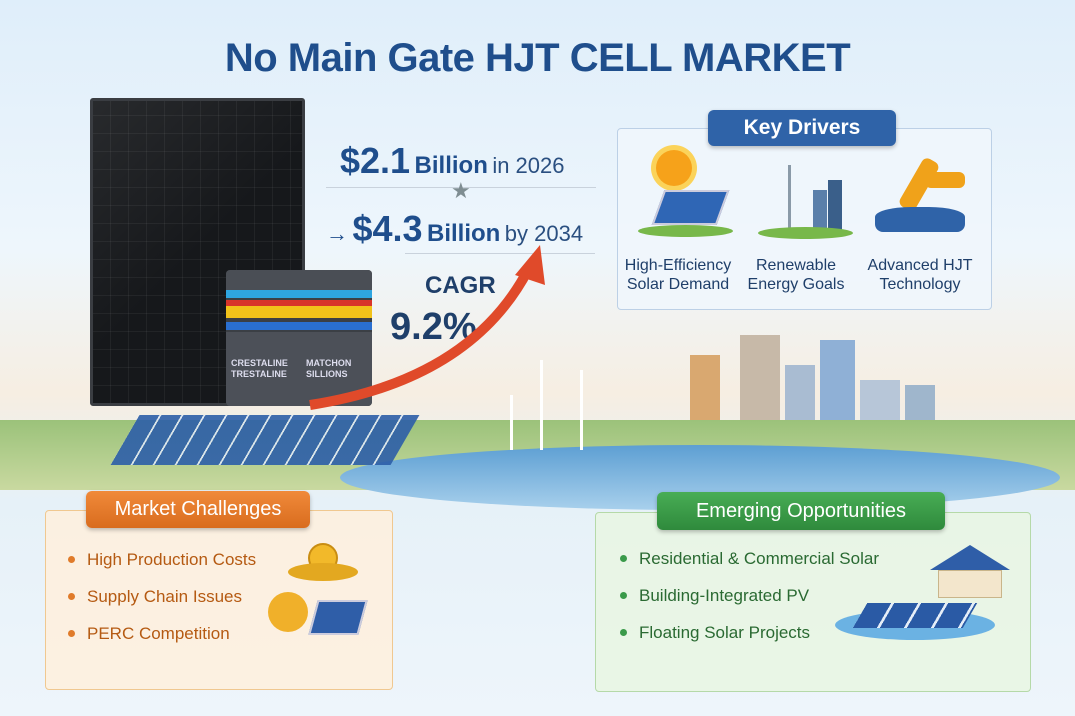  Describe the element at coordinates (528, 165) in the screenshot. I see `suffix-2026: in 2026` at that location.